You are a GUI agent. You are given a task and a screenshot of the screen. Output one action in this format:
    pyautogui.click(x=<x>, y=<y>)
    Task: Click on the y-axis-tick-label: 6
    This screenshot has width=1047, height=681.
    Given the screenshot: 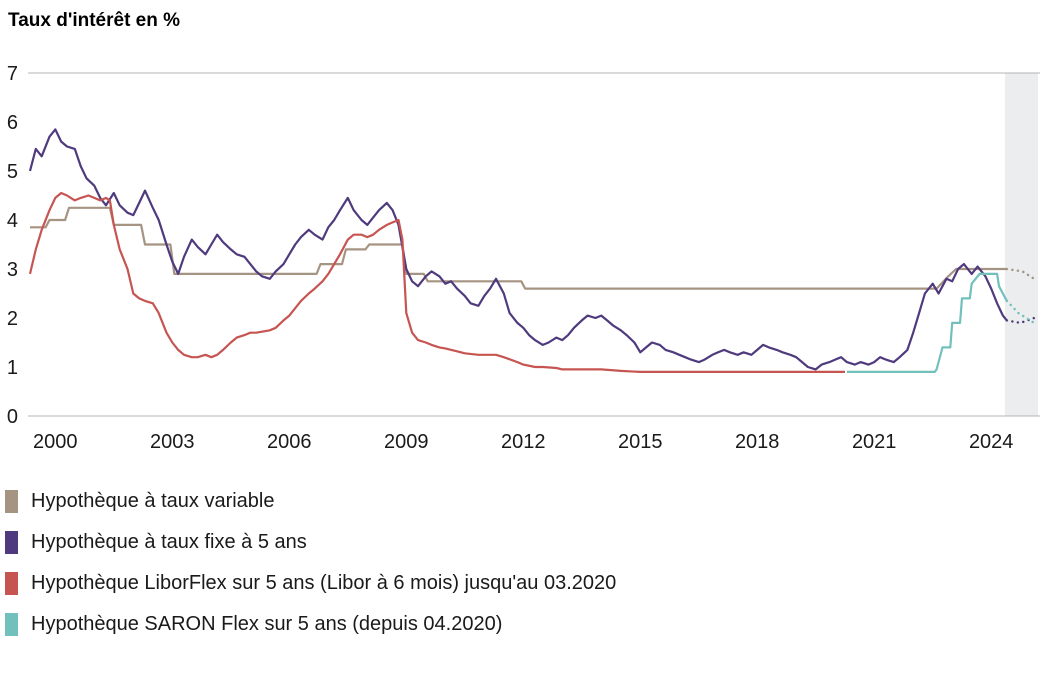 What is the action you would take?
    pyautogui.click(x=12, y=123)
    